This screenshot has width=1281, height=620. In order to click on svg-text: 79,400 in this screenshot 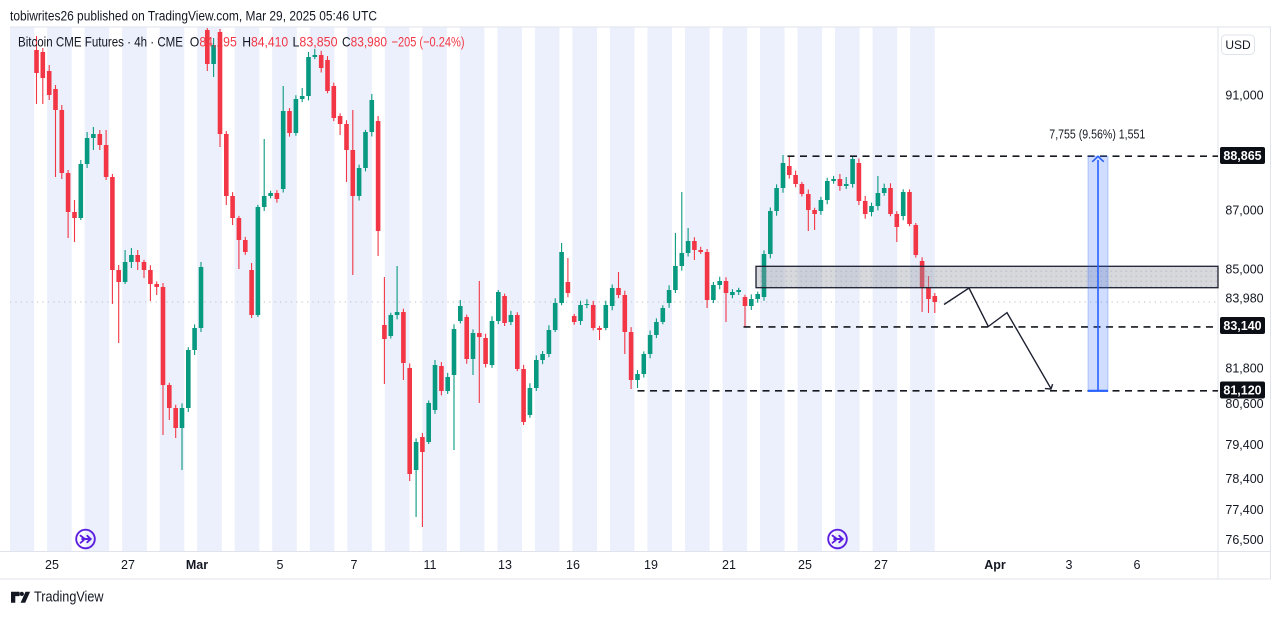, I will do `click(1244, 445)`.